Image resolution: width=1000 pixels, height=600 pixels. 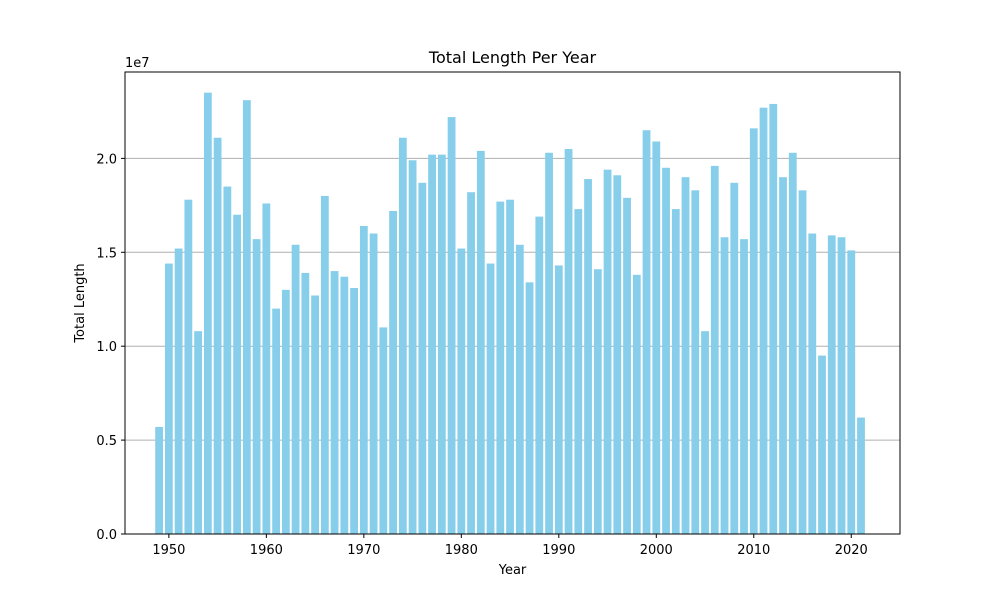 I want to click on bar-1961, so click(x=276, y=421).